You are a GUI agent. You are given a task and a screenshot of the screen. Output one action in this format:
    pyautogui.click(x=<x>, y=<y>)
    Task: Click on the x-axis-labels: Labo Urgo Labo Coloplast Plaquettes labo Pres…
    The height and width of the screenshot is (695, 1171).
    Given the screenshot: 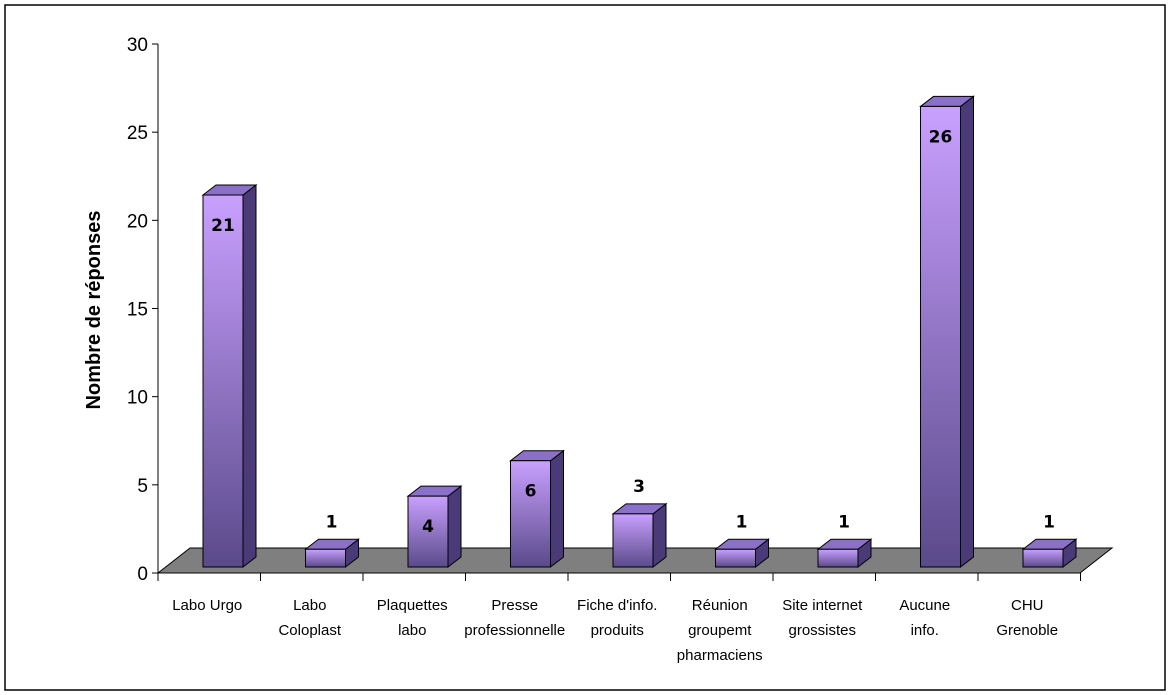 What is the action you would take?
    pyautogui.click(x=619, y=618)
    